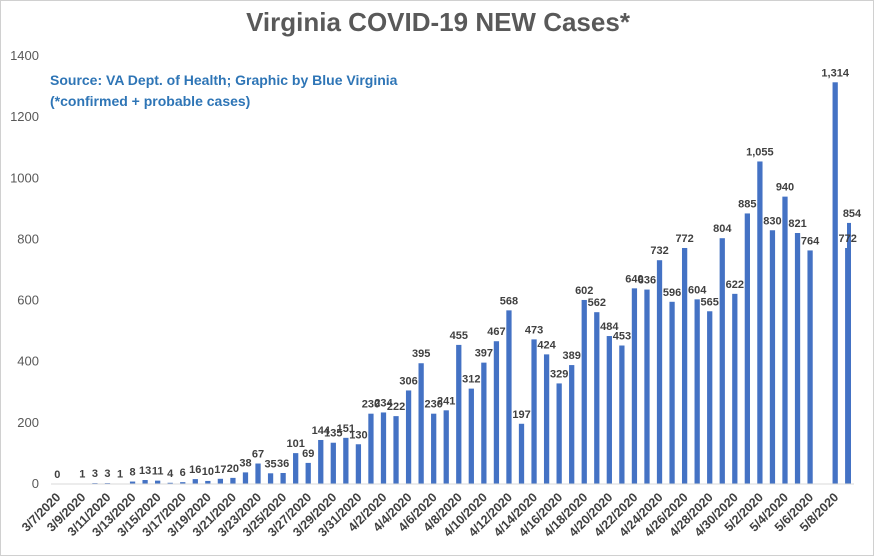  I want to click on data-label: 885, so click(747, 204).